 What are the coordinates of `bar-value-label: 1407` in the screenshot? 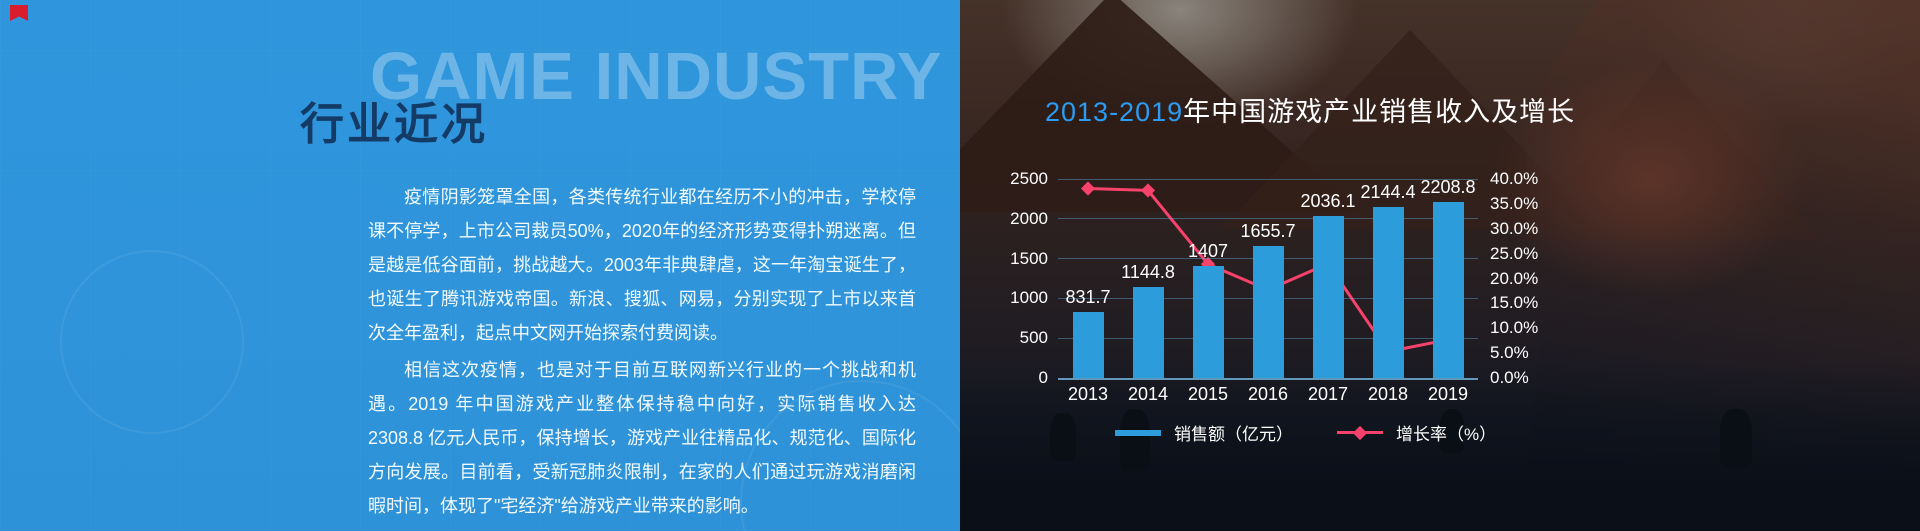 It's located at (1208, 251).